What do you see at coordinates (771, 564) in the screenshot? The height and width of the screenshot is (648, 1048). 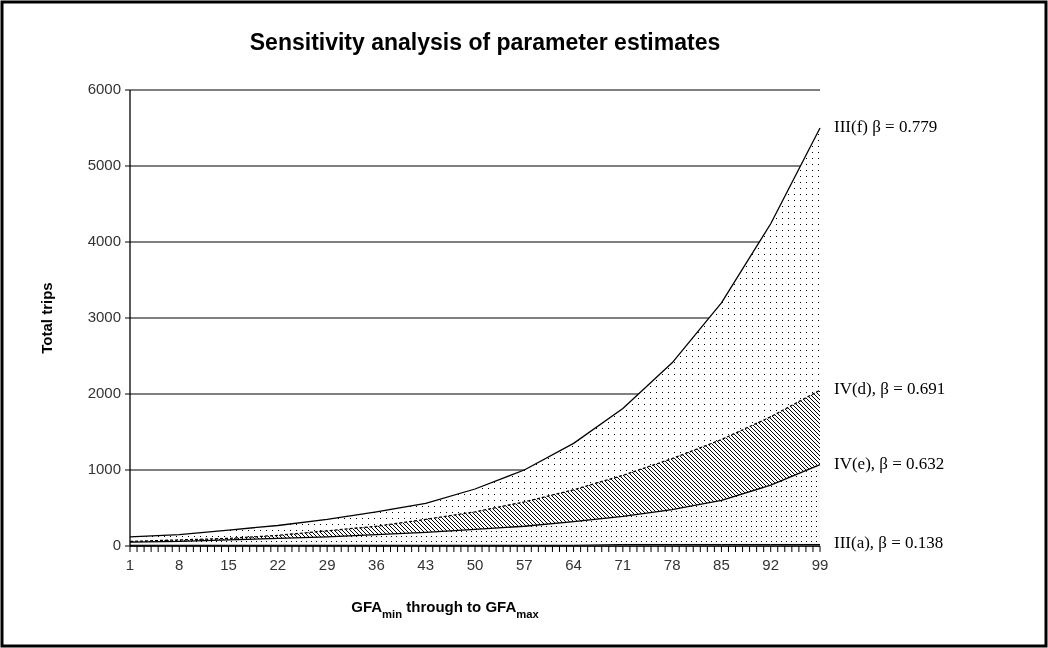 I see `x-tick-label: 92` at bounding box center [771, 564].